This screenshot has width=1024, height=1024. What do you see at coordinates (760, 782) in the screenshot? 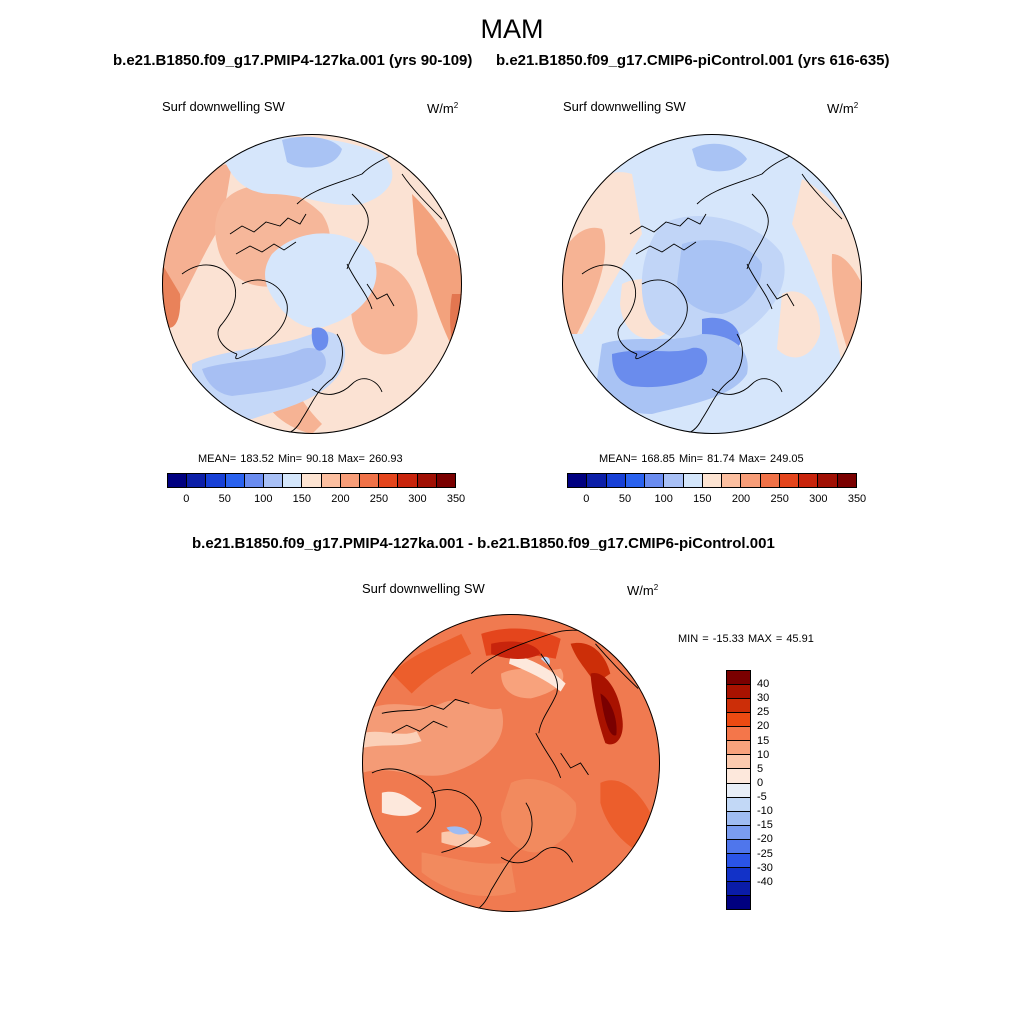
I see `panel-diff-colorbar-label: 0` at bounding box center [760, 782].